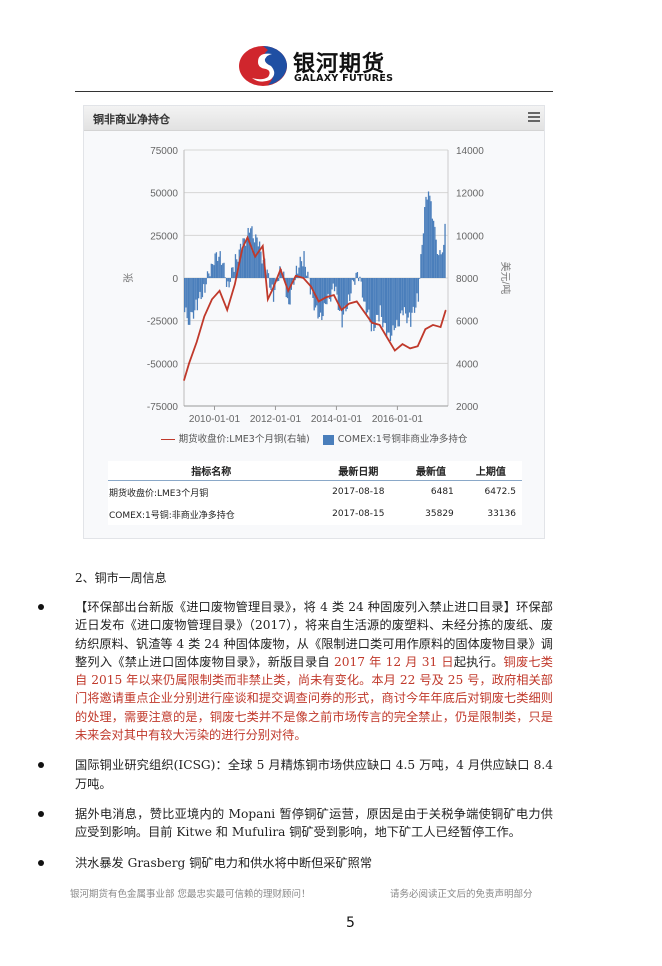 This screenshot has height=966, width=662. What do you see at coordinates (164, 151) in the screenshot?
I see `y-tick-label-left: 75000` at bounding box center [164, 151].